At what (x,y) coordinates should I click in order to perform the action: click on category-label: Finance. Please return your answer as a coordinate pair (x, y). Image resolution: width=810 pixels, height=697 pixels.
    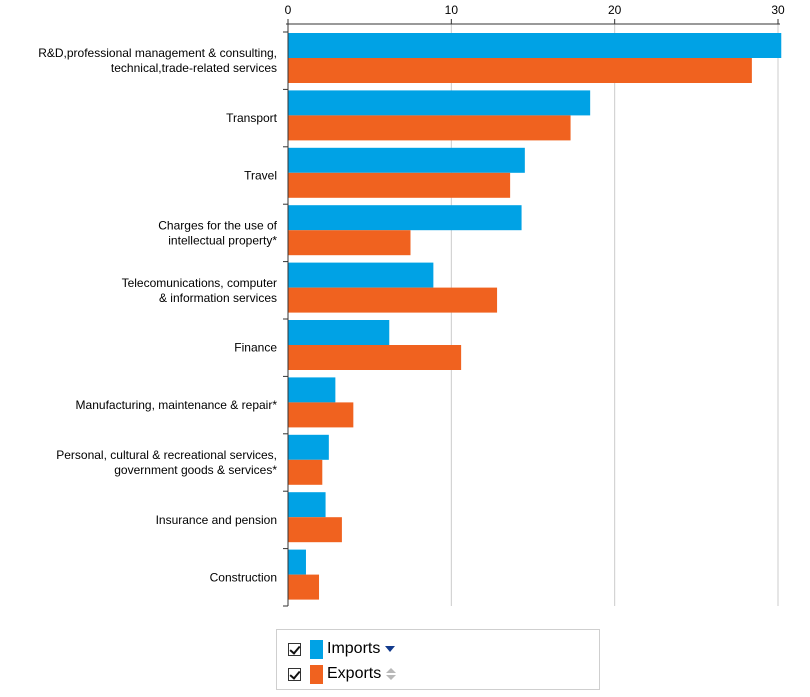
    Looking at the image, I should click on (255, 348).